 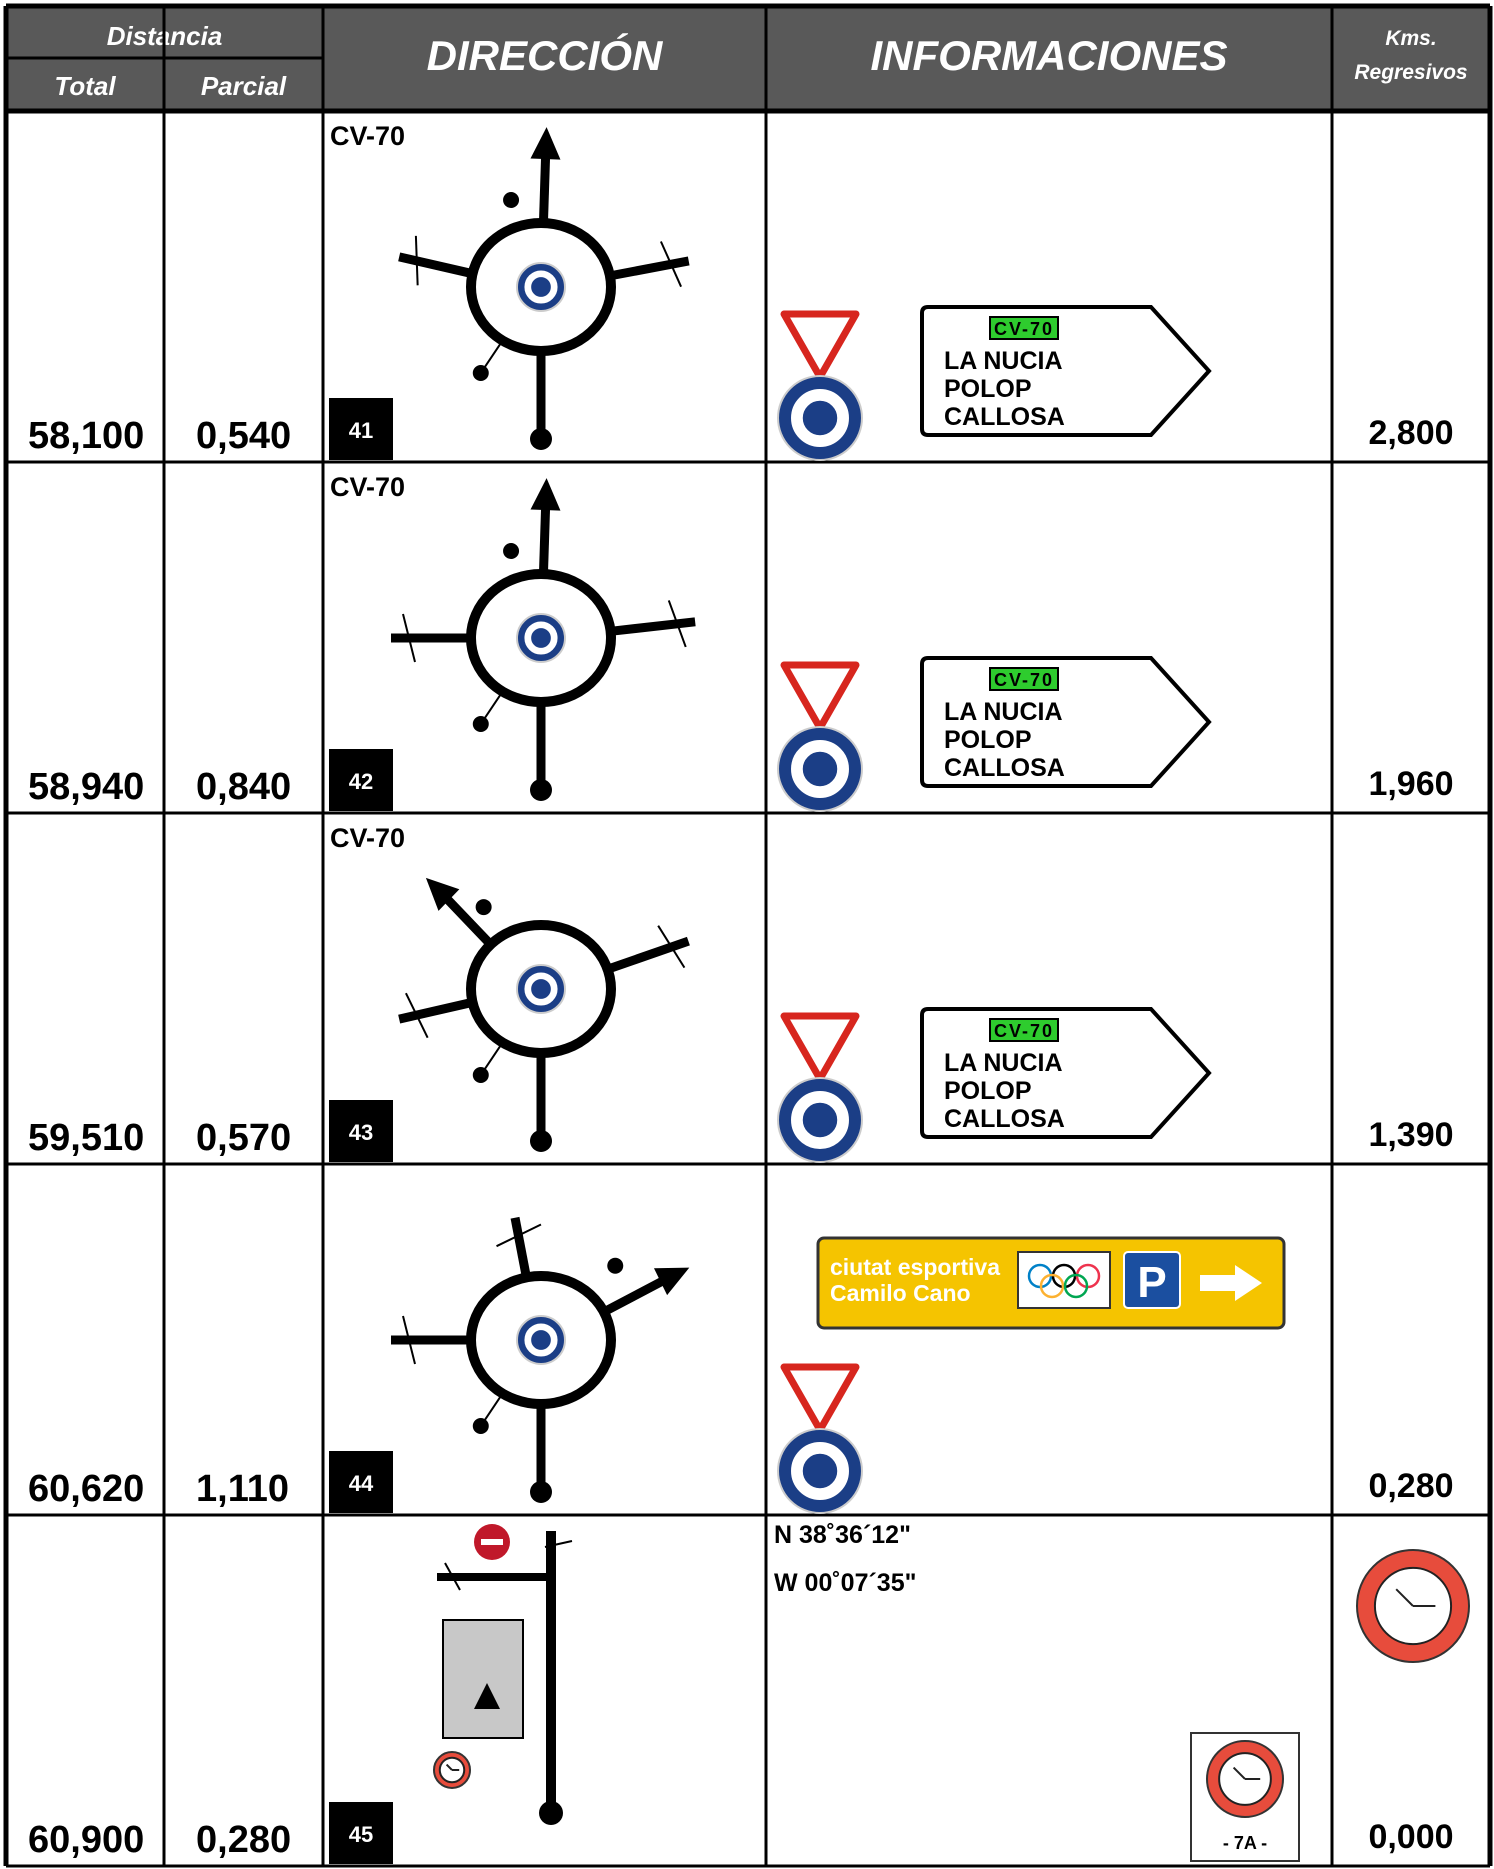 I want to click on parking-box, so click(x=1152, y=1280).